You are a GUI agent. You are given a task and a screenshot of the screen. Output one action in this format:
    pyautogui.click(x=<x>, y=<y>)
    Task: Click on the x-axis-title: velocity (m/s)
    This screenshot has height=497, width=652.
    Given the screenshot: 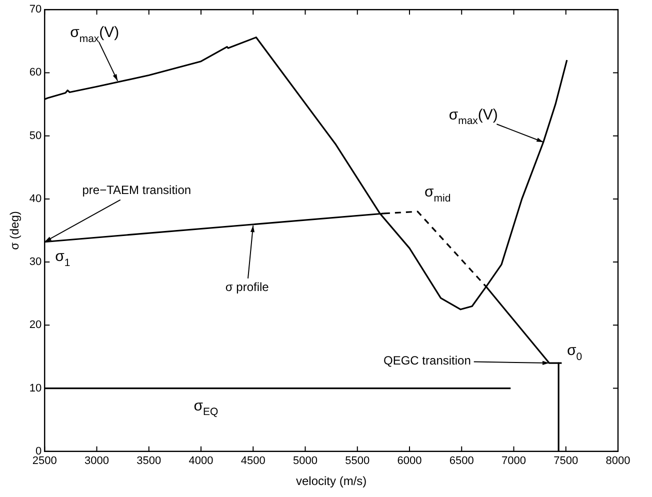 What is the action you would take?
    pyautogui.click(x=331, y=481)
    